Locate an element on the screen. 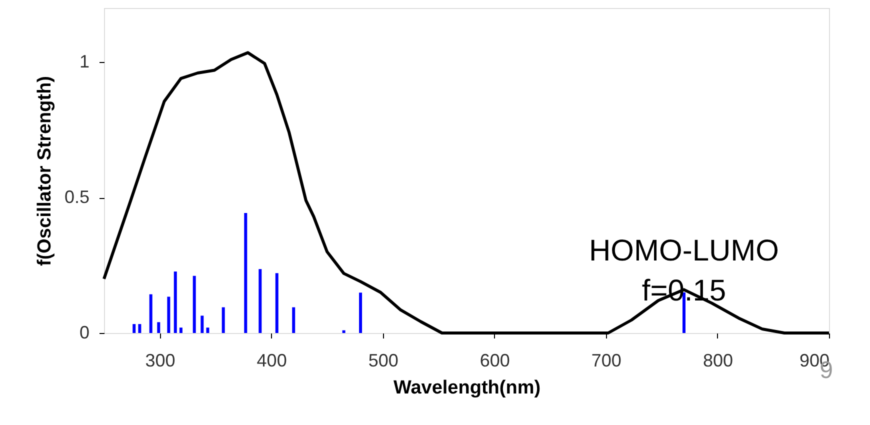 The width and height of the screenshot is (870, 425). x-tick-label: 700 is located at coordinates (606, 360).